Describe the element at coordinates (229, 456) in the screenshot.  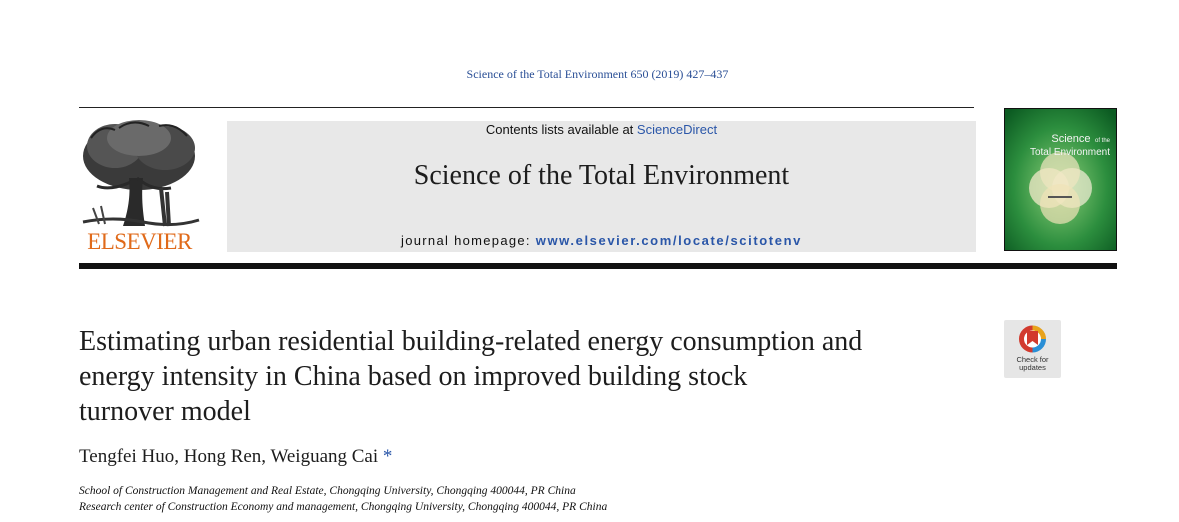
I see `author-names: Tengfei Huo, Hong Ren, Weiguang Cai` at that location.